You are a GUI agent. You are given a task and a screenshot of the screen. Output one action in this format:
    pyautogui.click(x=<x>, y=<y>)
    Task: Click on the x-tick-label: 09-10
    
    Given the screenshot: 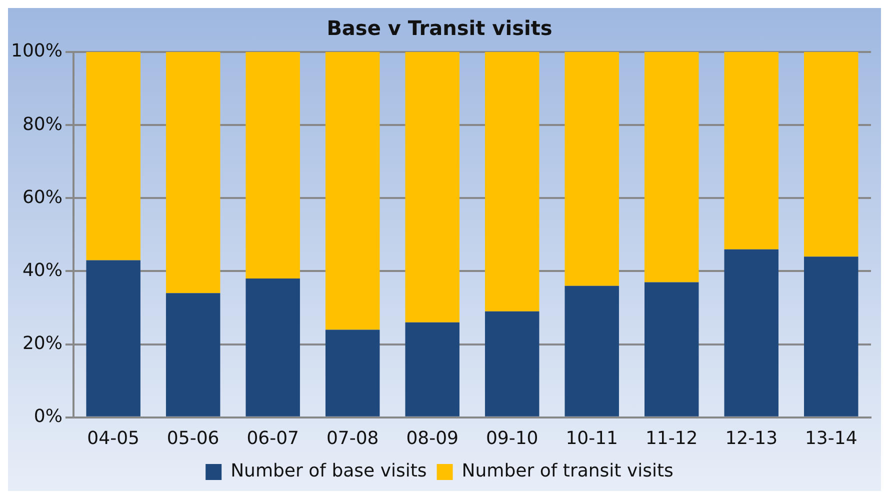 What is the action you would take?
    pyautogui.click(x=512, y=438)
    